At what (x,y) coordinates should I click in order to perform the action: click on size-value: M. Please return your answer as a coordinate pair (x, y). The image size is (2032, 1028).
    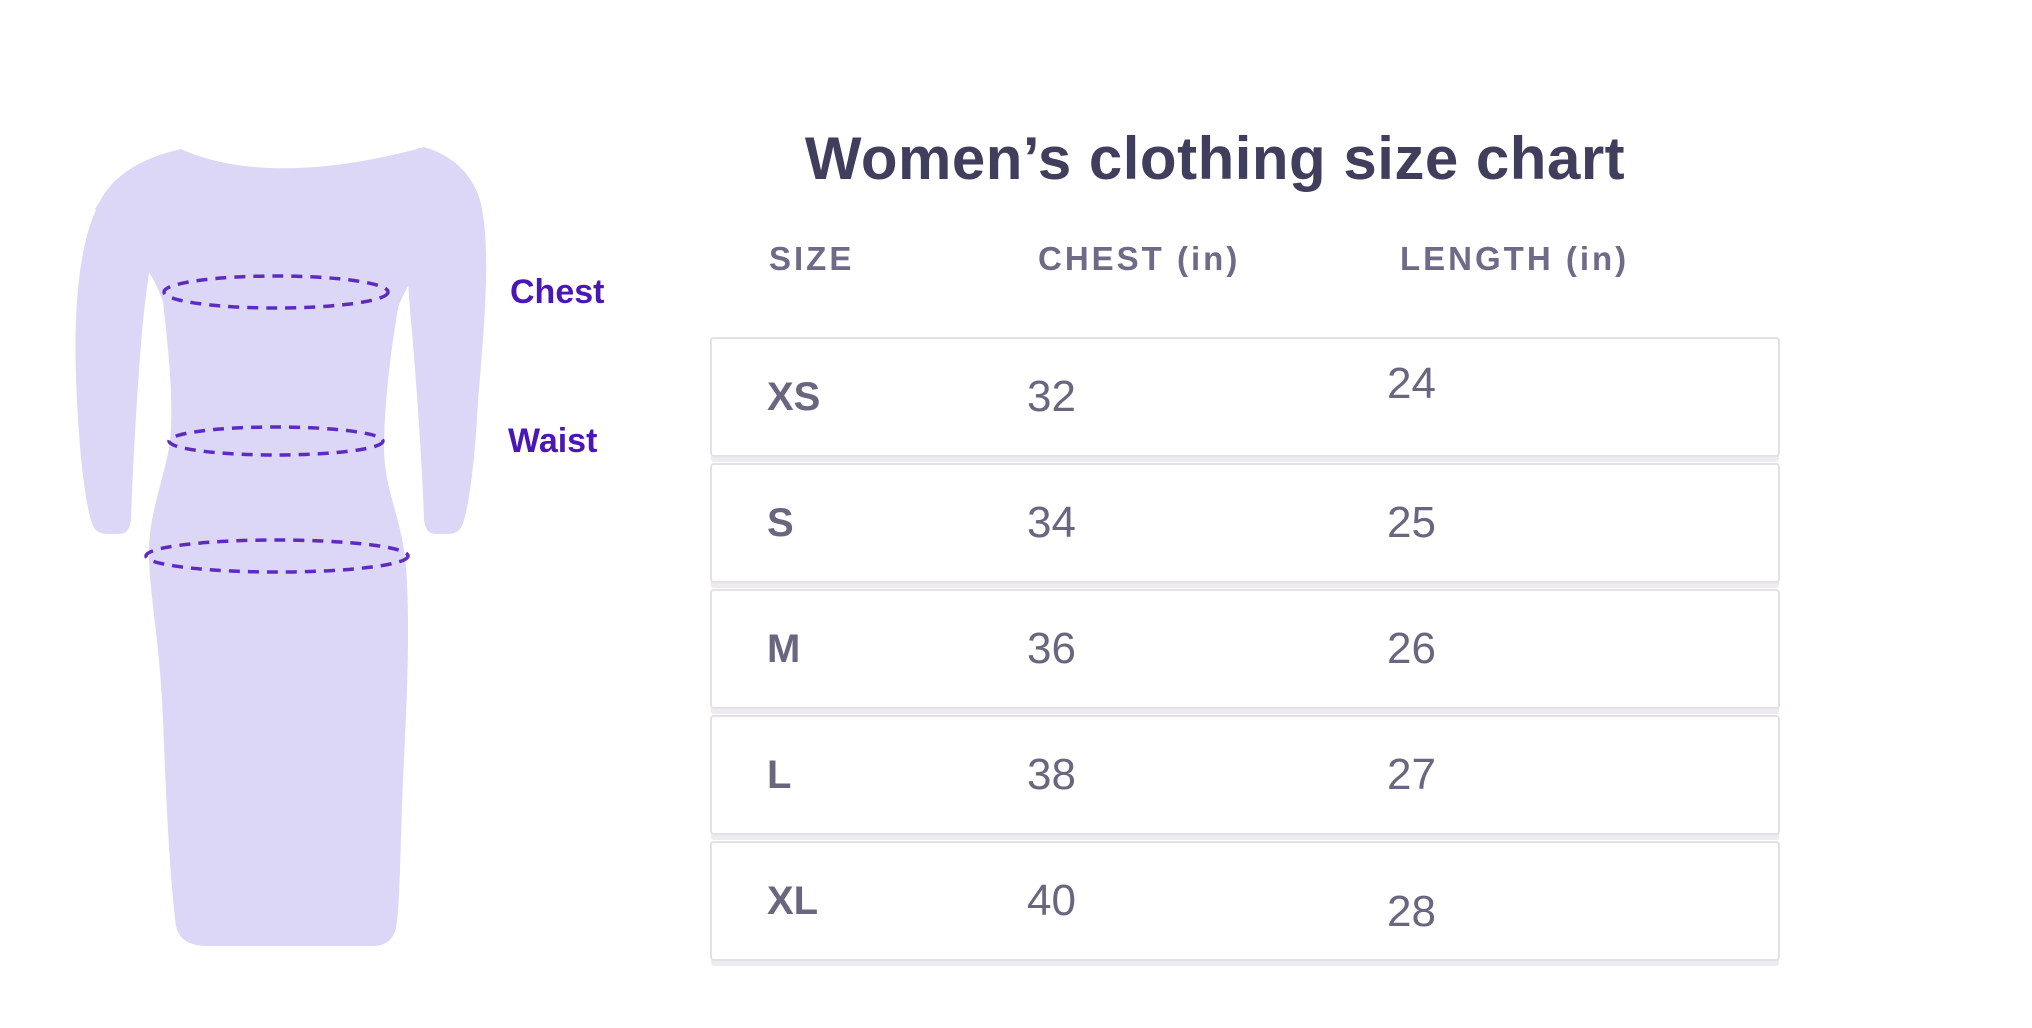
    Looking at the image, I should click on (784, 648).